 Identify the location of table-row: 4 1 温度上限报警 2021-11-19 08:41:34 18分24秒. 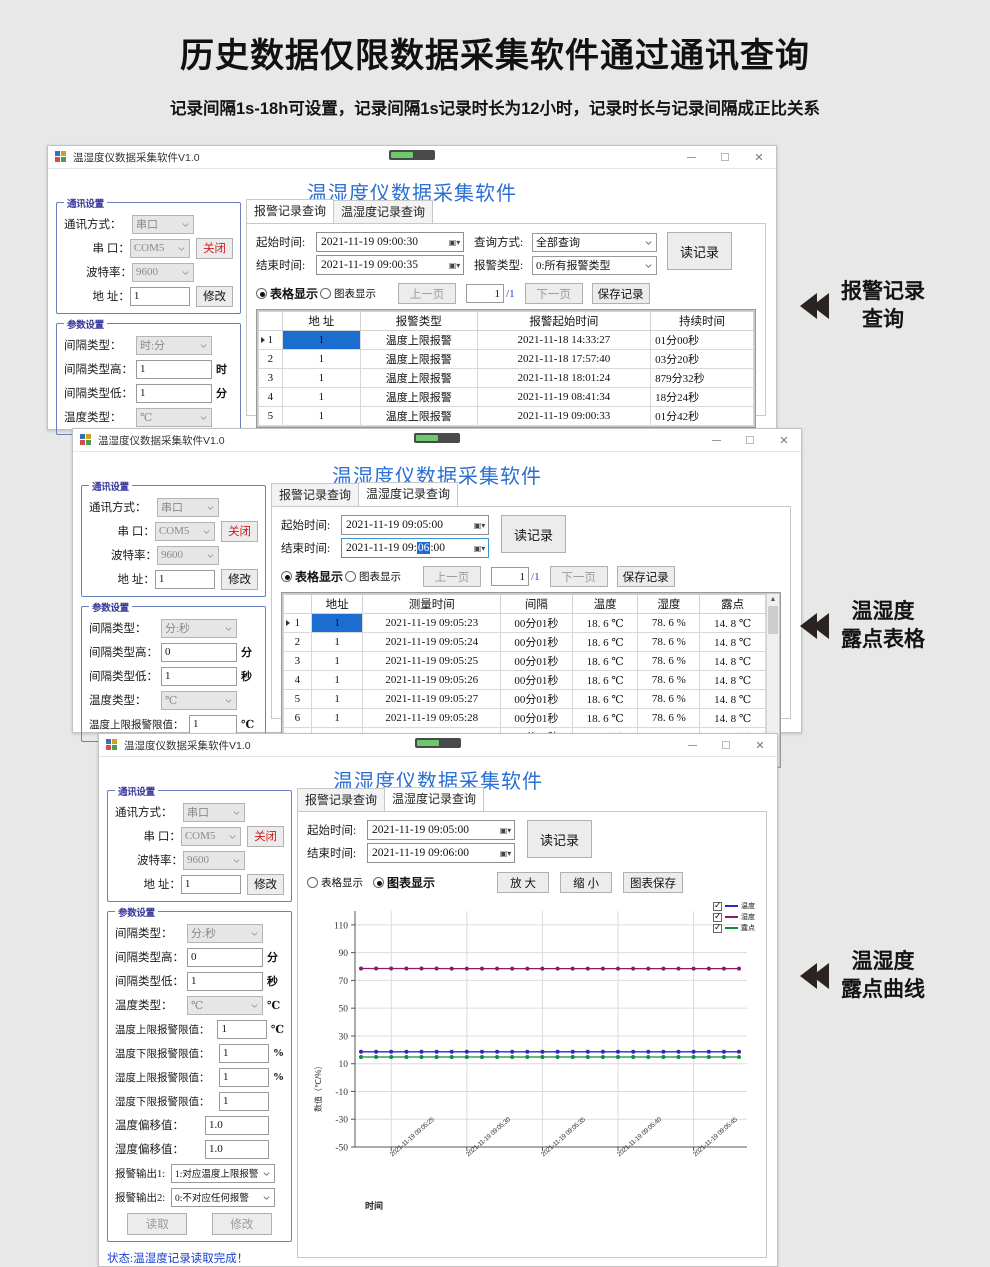
(506, 397).